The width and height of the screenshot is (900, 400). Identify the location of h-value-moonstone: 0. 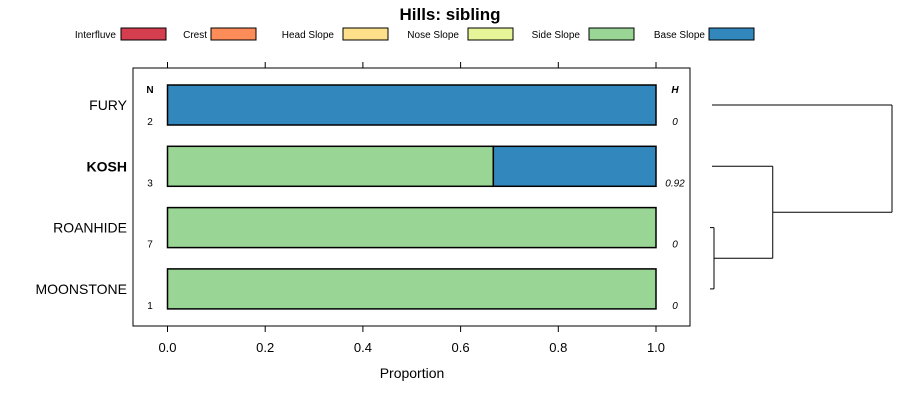
(675, 306).